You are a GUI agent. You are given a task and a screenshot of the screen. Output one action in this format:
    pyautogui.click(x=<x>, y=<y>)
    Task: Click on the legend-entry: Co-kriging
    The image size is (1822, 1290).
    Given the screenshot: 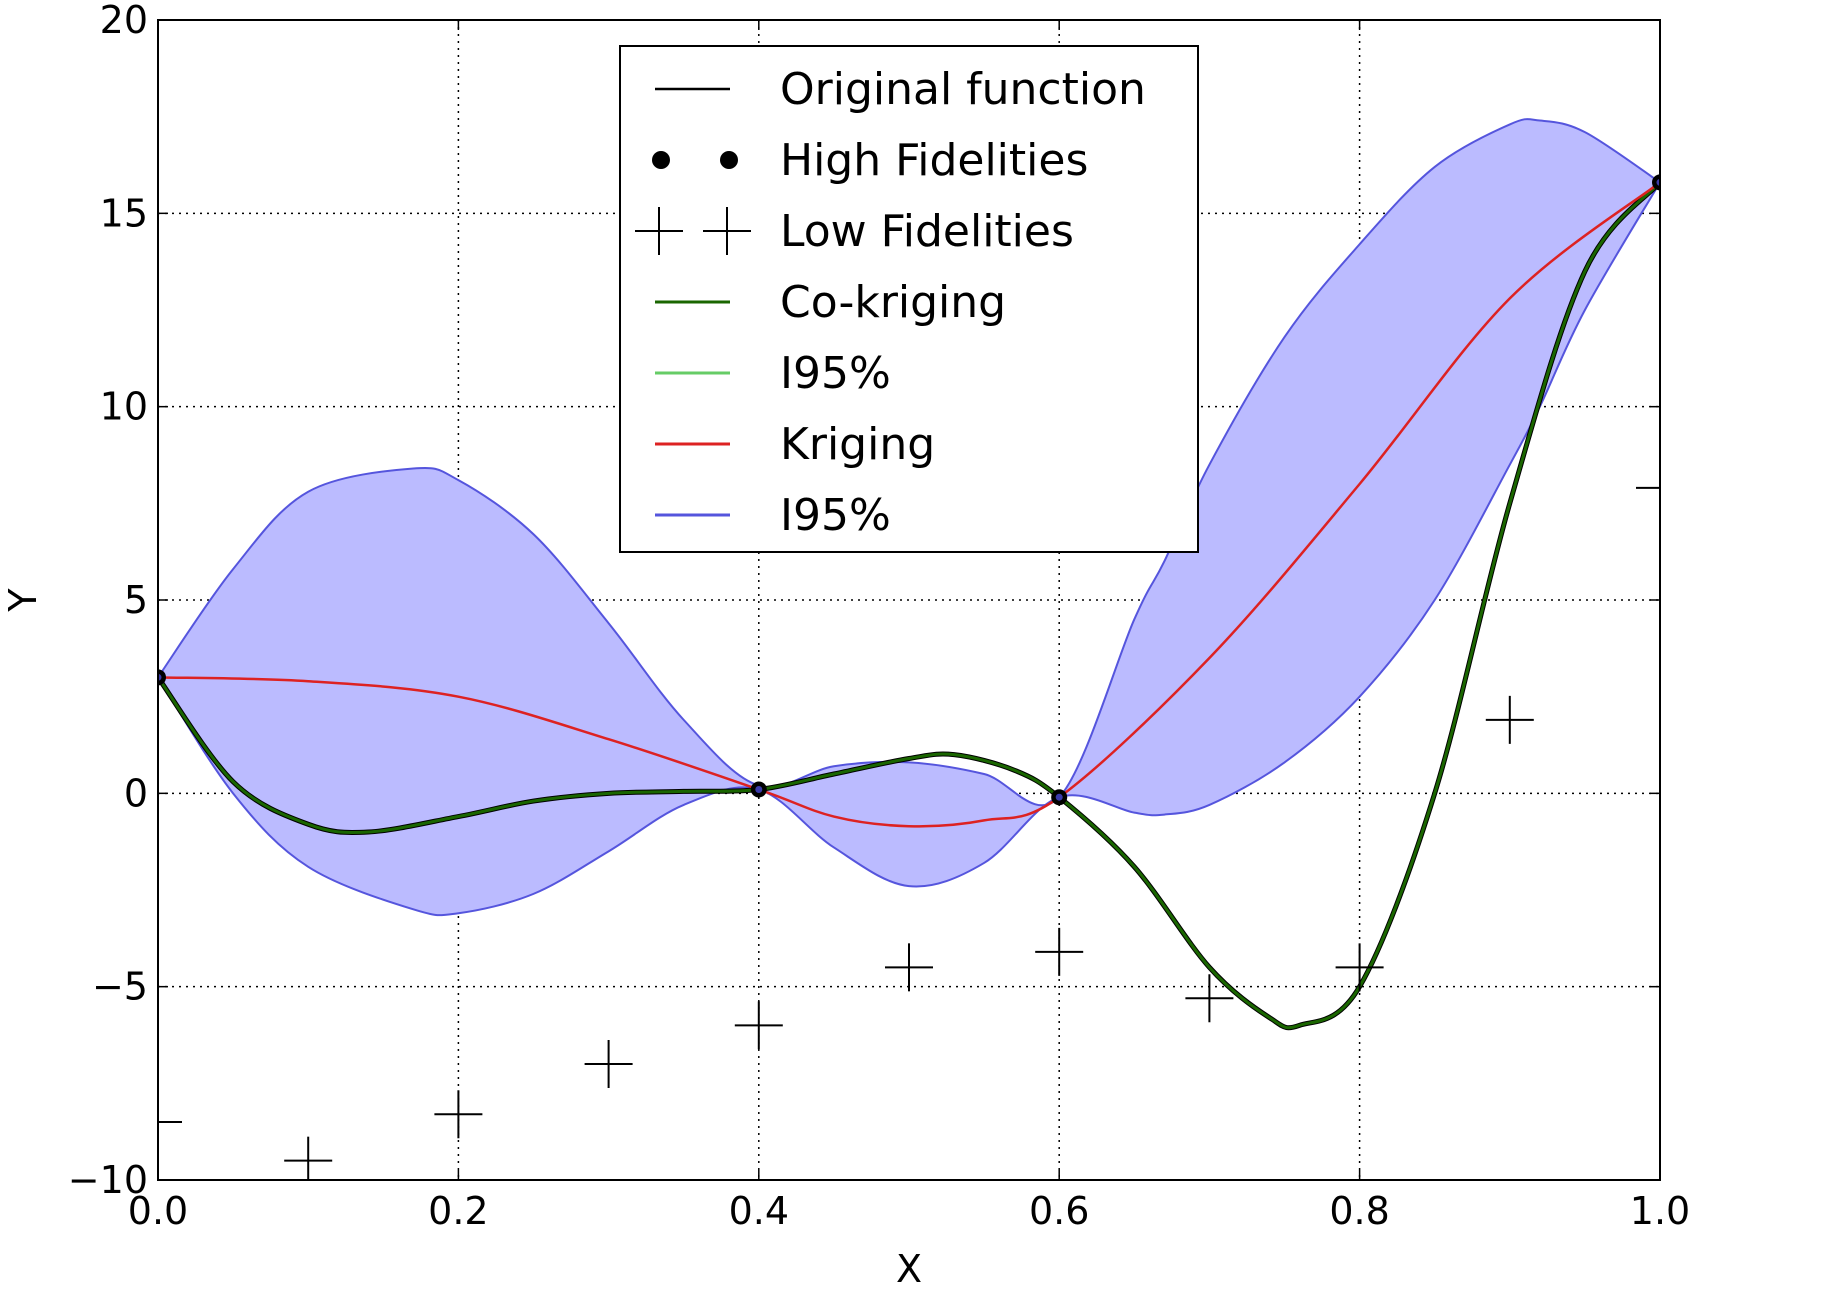 What is the action you would take?
    pyautogui.click(x=830, y=302)
    